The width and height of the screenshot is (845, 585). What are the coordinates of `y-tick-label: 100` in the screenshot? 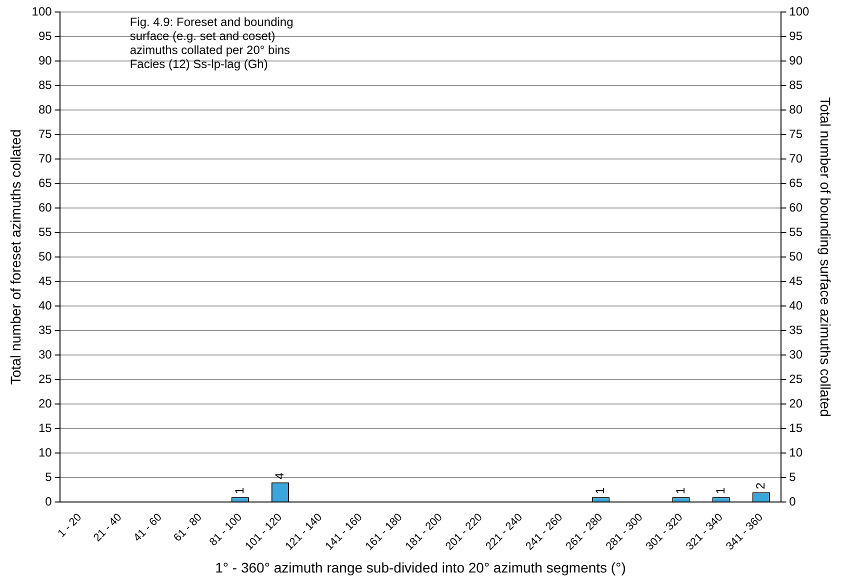 It's located at (42, 11).